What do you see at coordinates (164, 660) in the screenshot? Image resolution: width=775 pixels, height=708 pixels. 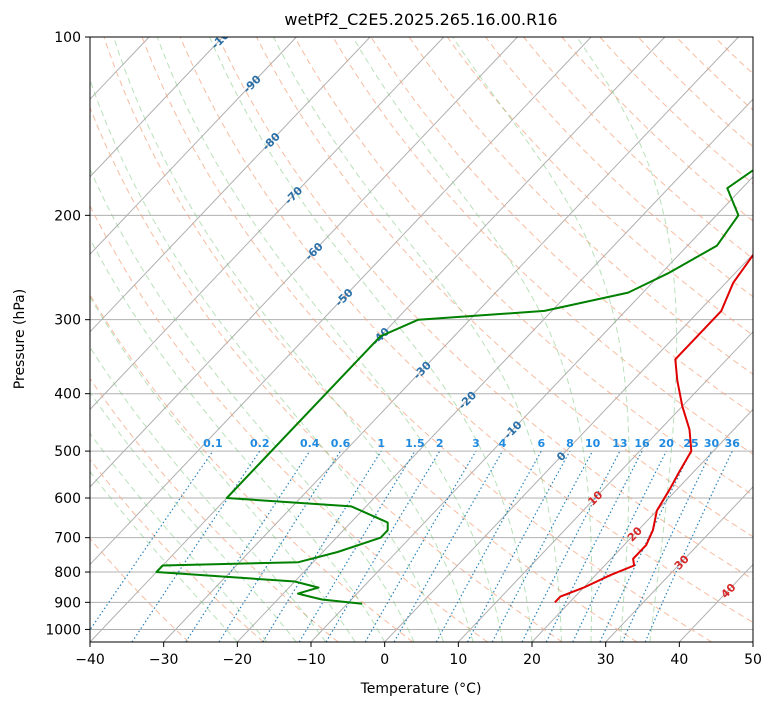 I see `x-tick-label: −30` at bounding box center [164, 660].